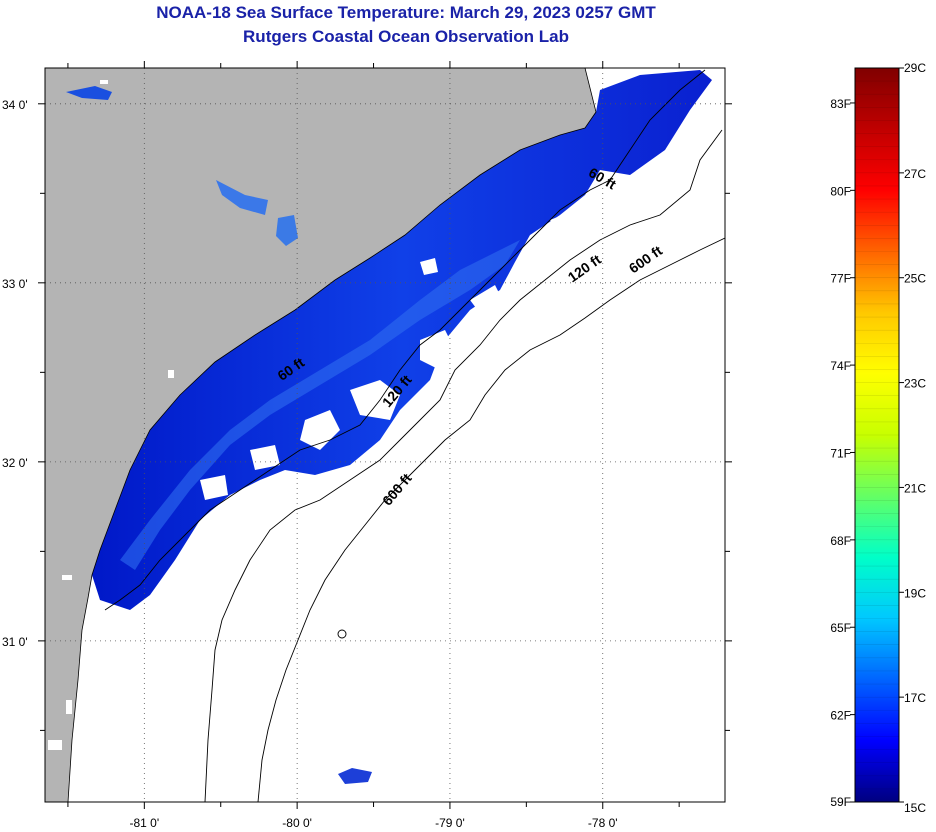 This screenshot has height=832, width=936. Describe the element at coordinates (840, 453) in the screenshot. I see `colorbar-label-f: 71F` at that location.